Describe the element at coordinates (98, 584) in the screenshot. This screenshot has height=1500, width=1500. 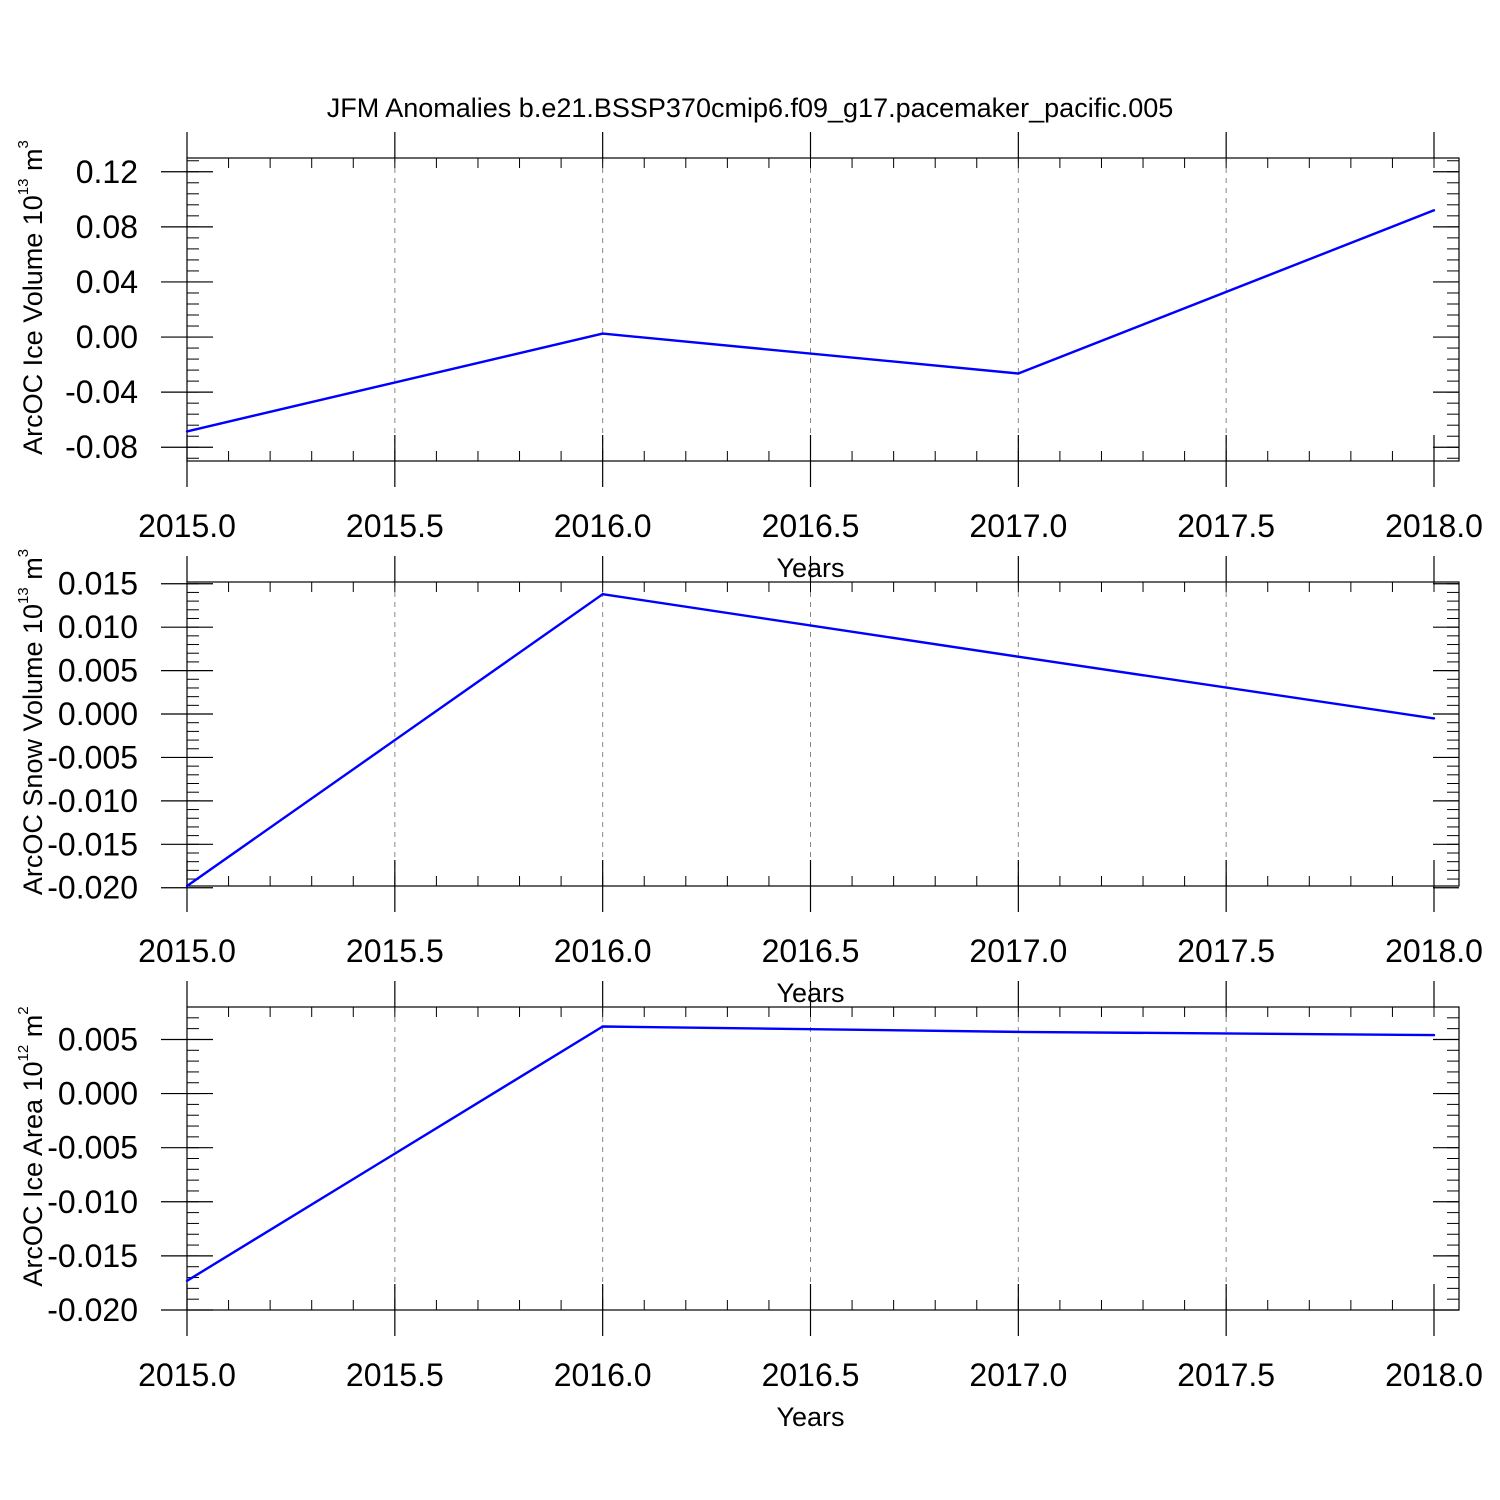
I see `y-tick-label: 0.015` at that location.